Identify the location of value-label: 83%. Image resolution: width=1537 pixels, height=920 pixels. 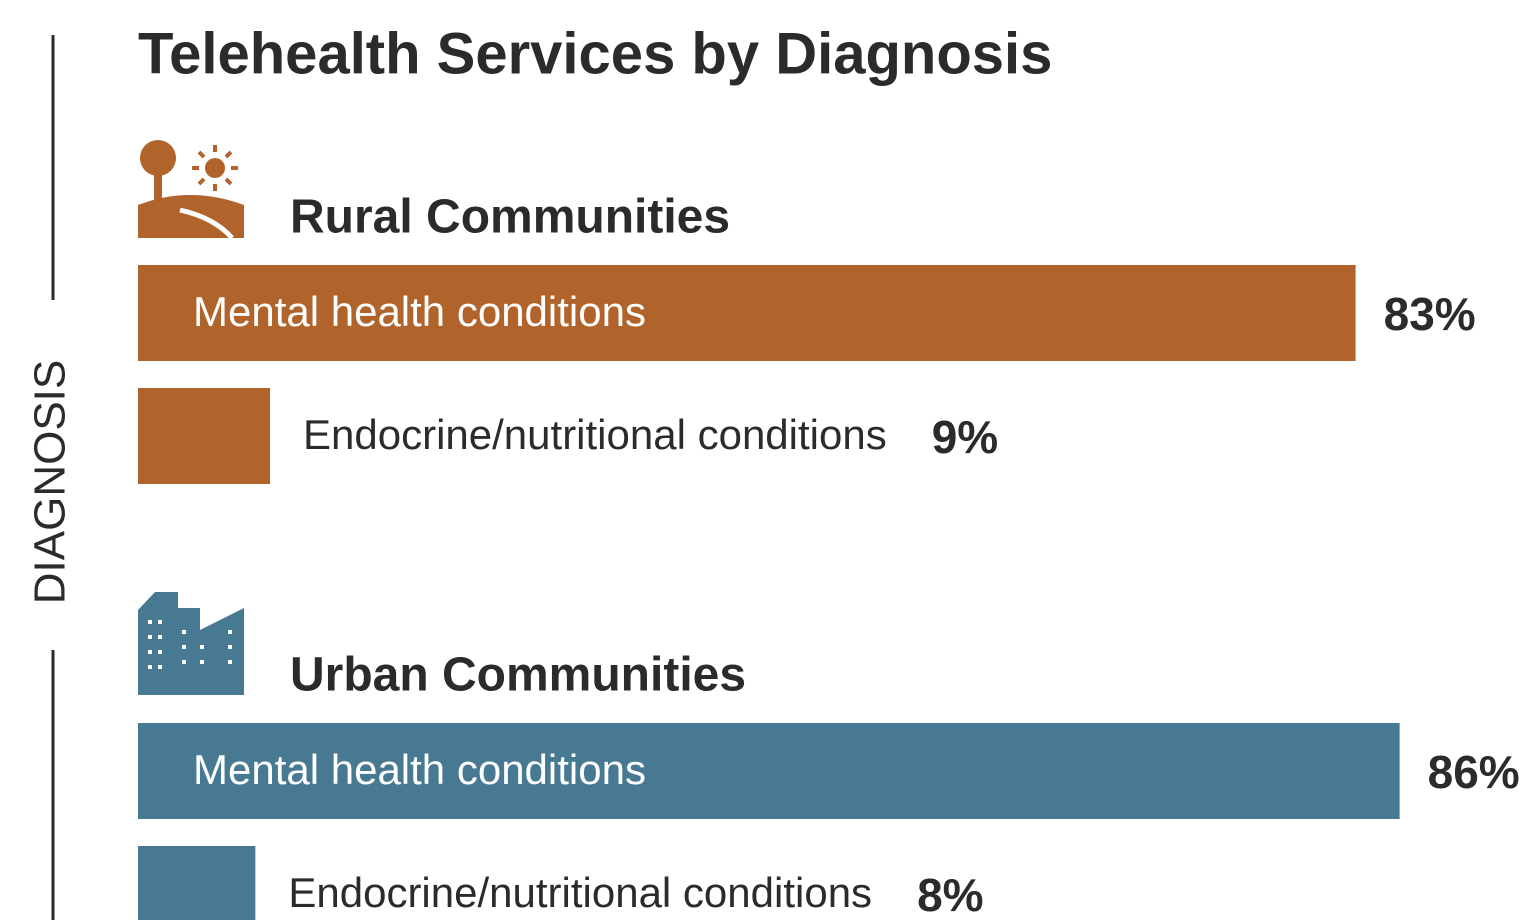
(1430, 314).